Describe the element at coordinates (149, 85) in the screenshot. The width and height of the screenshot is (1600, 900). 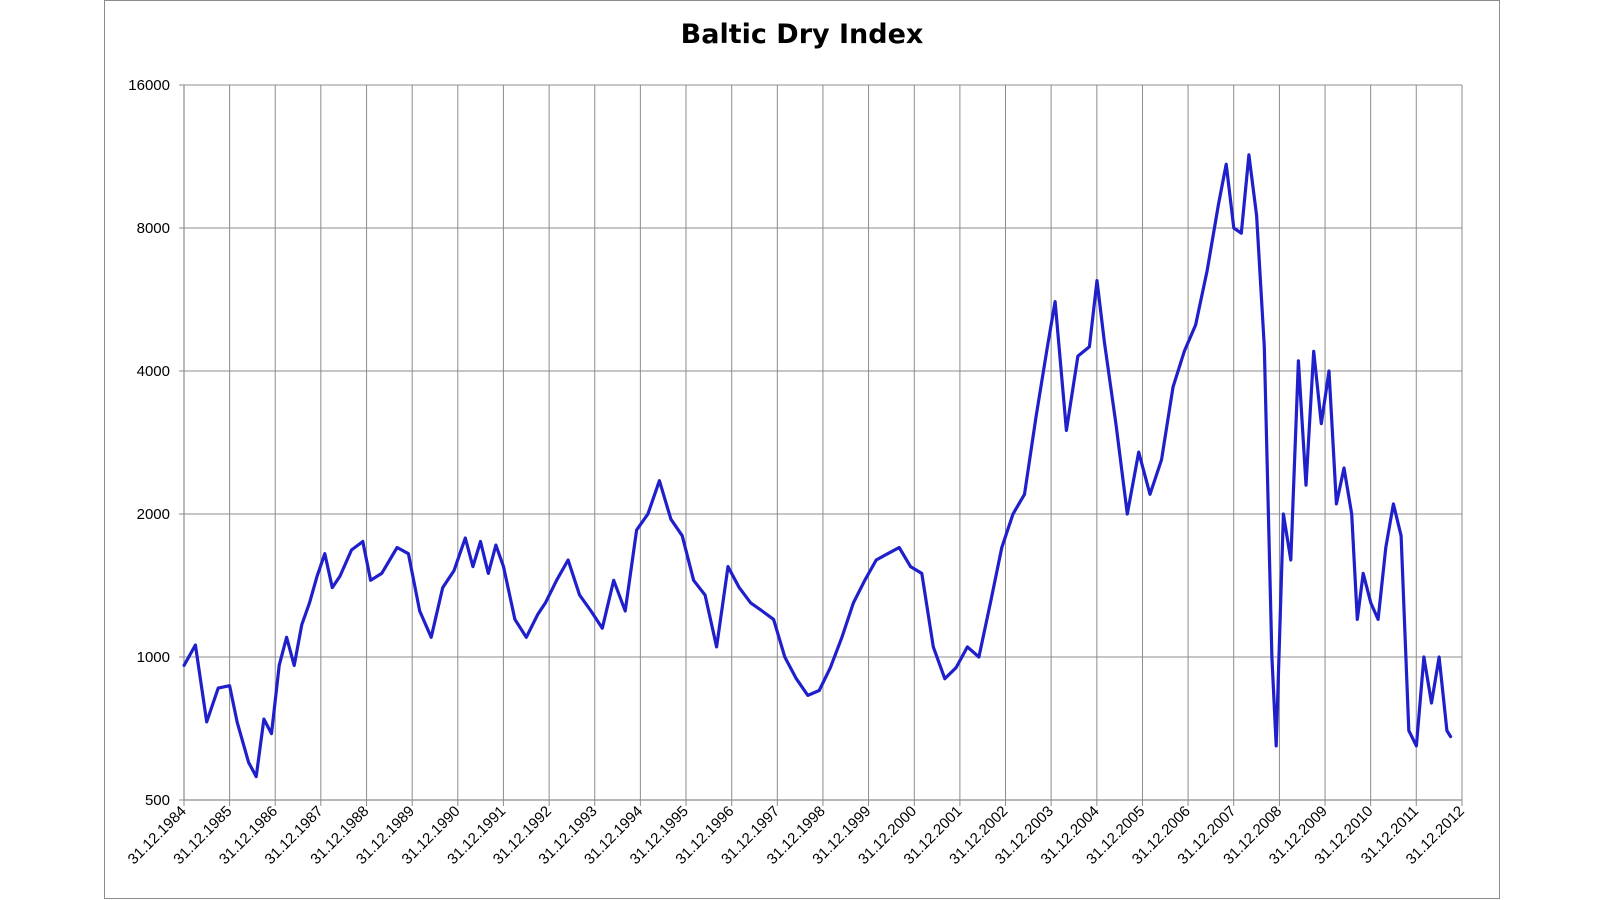
I see `y-tick-label: 16000` at that location.